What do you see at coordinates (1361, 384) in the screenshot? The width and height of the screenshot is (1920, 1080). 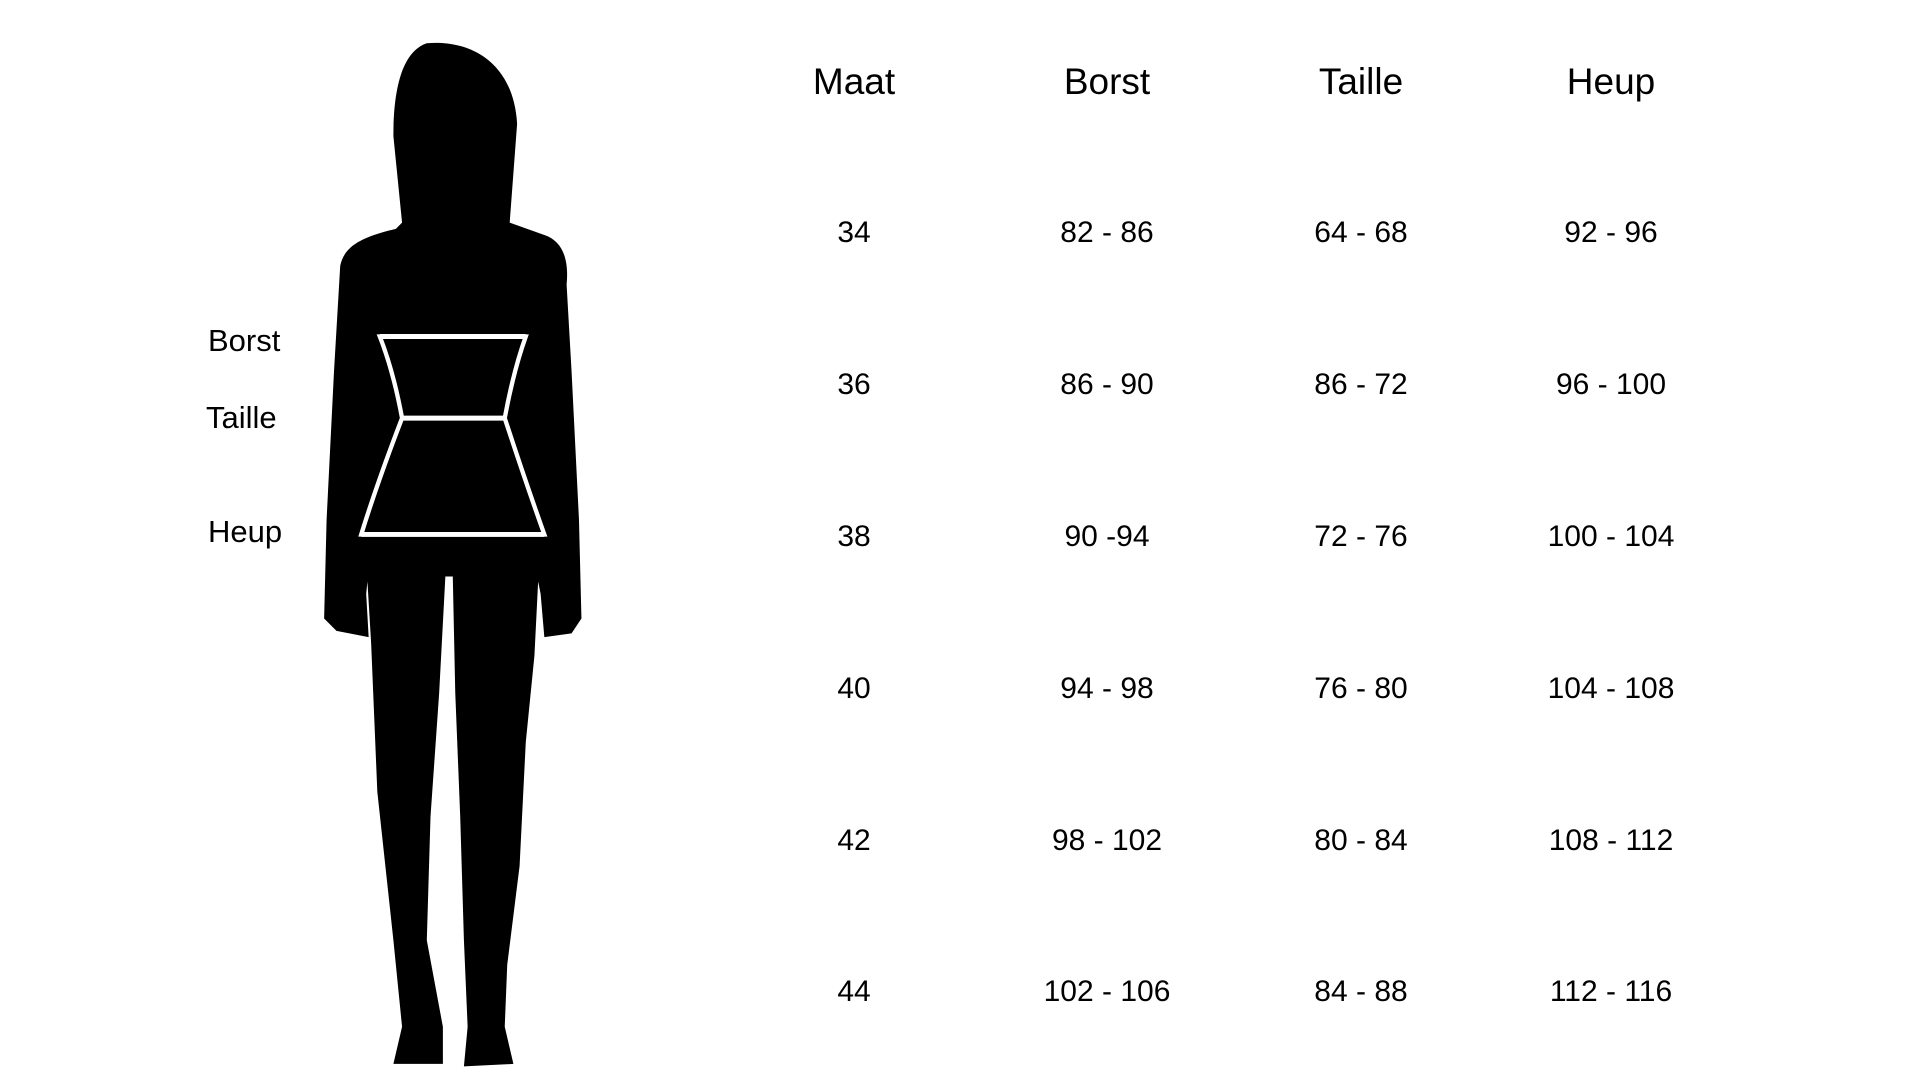 I see `cell-taille: 86 - 72` at bounding box center [1361, 384].